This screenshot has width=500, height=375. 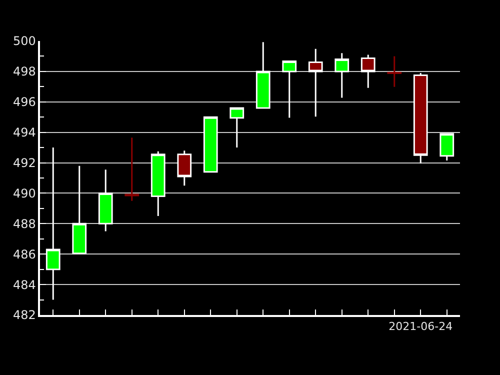 I want to click on y-tick-label: 498, so click(x=24, y=71).